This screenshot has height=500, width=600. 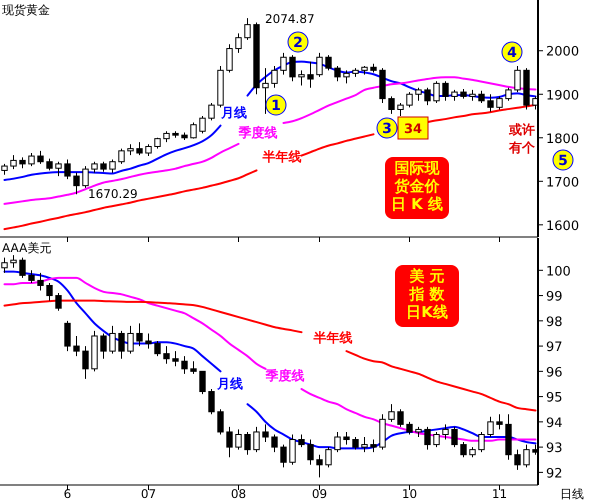 What do you see at coordinates (113, 194) in the screenshot?
I see `annotation: 1670.29` at bounding box center [113, 194].